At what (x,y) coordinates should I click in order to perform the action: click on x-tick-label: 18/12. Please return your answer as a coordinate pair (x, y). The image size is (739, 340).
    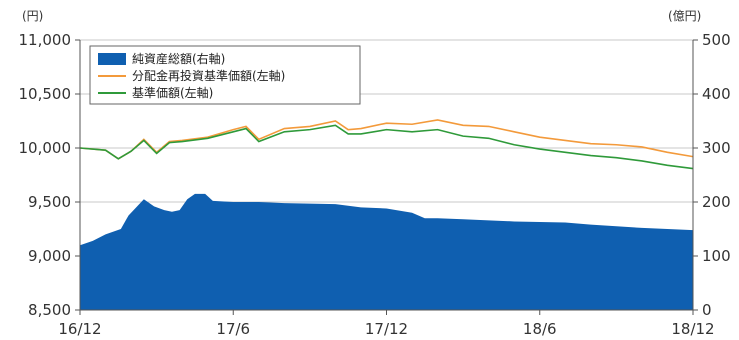
    Looking at the image, I should click on (692, 329).